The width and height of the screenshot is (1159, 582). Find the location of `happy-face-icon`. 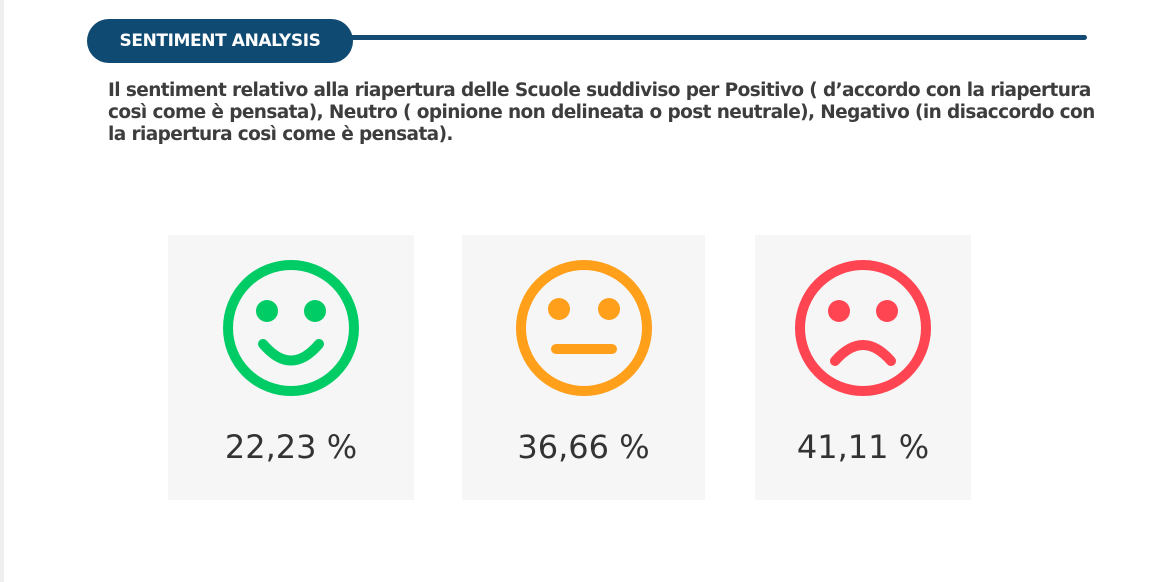

happy-face-icon is located at coordinates (291, 328).